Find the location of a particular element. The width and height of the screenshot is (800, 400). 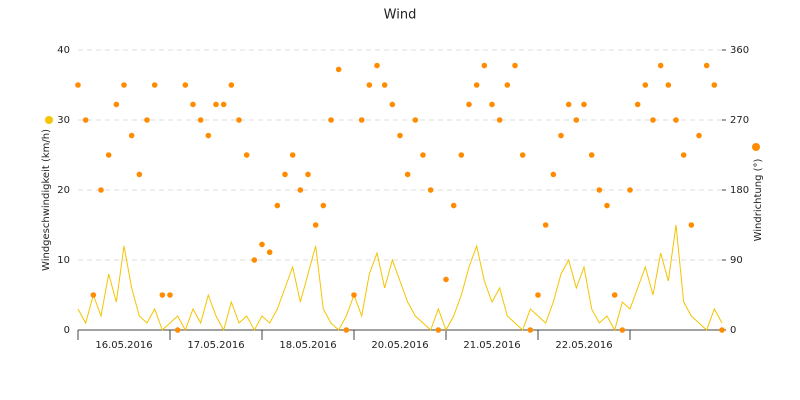

y2-tick-label: 90 is located at coordinates (736, 260).